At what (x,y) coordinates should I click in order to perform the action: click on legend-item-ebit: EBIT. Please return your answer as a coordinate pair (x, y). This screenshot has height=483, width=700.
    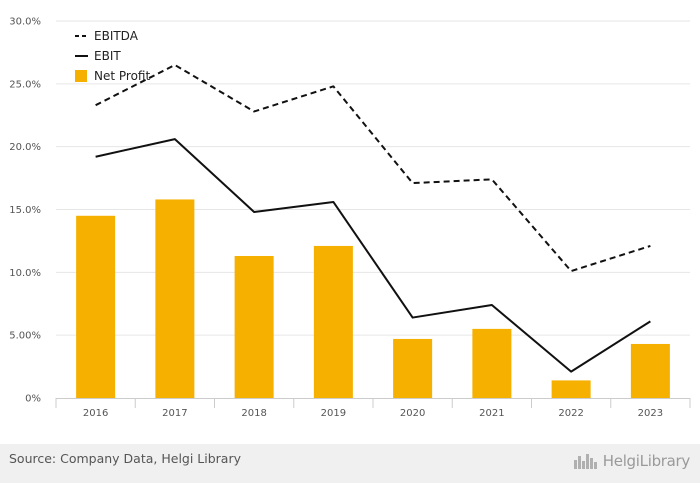
    Looking at the image, I should click on (98, 56).